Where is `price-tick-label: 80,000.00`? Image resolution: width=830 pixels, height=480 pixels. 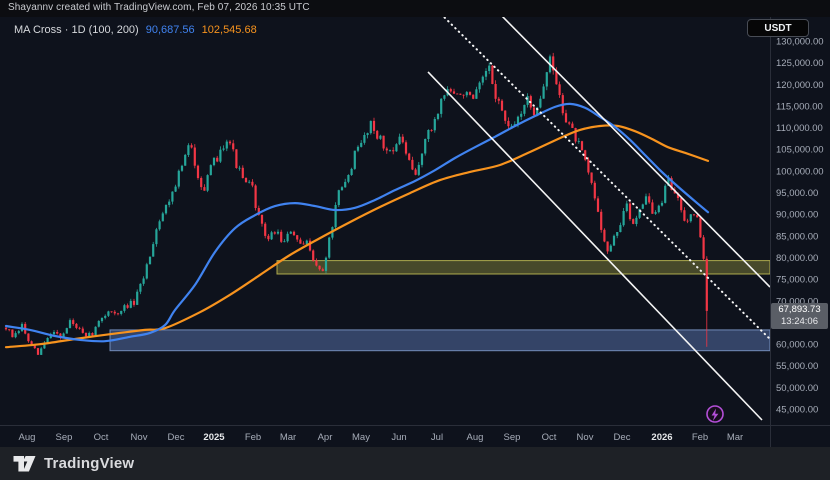 price-tick-label: 80,000.00 is located at coordinates (797, 258).